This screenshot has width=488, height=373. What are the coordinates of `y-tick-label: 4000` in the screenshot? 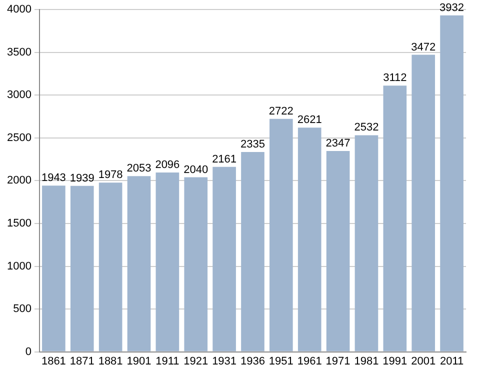 It's located at (19, 10).